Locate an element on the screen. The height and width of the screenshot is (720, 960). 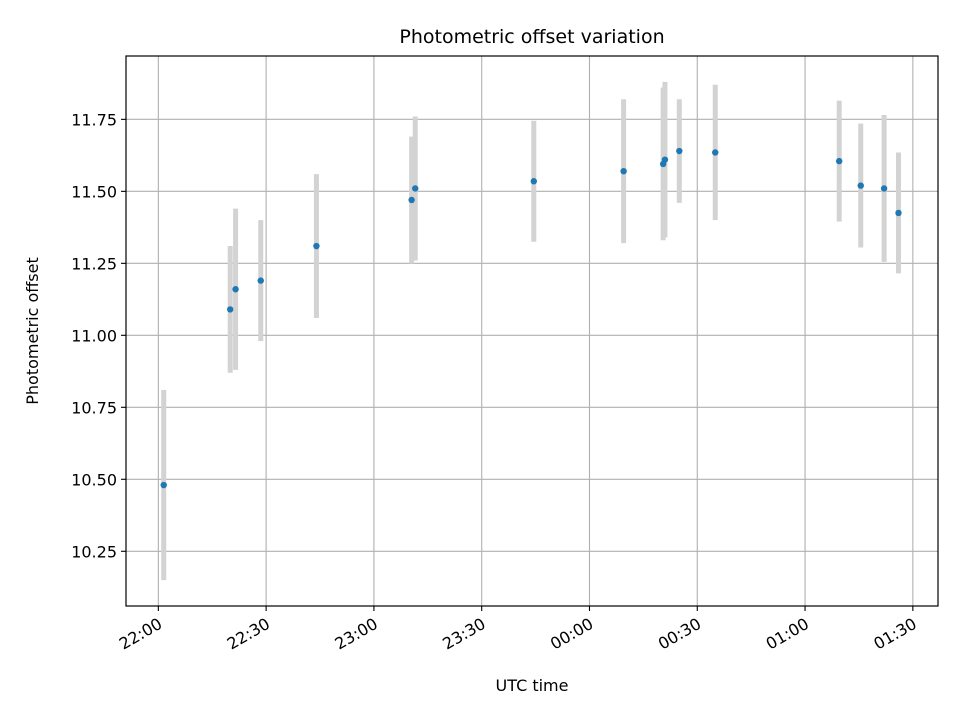
y-tick-label: 10.75 is located at coordinates (94, 407).